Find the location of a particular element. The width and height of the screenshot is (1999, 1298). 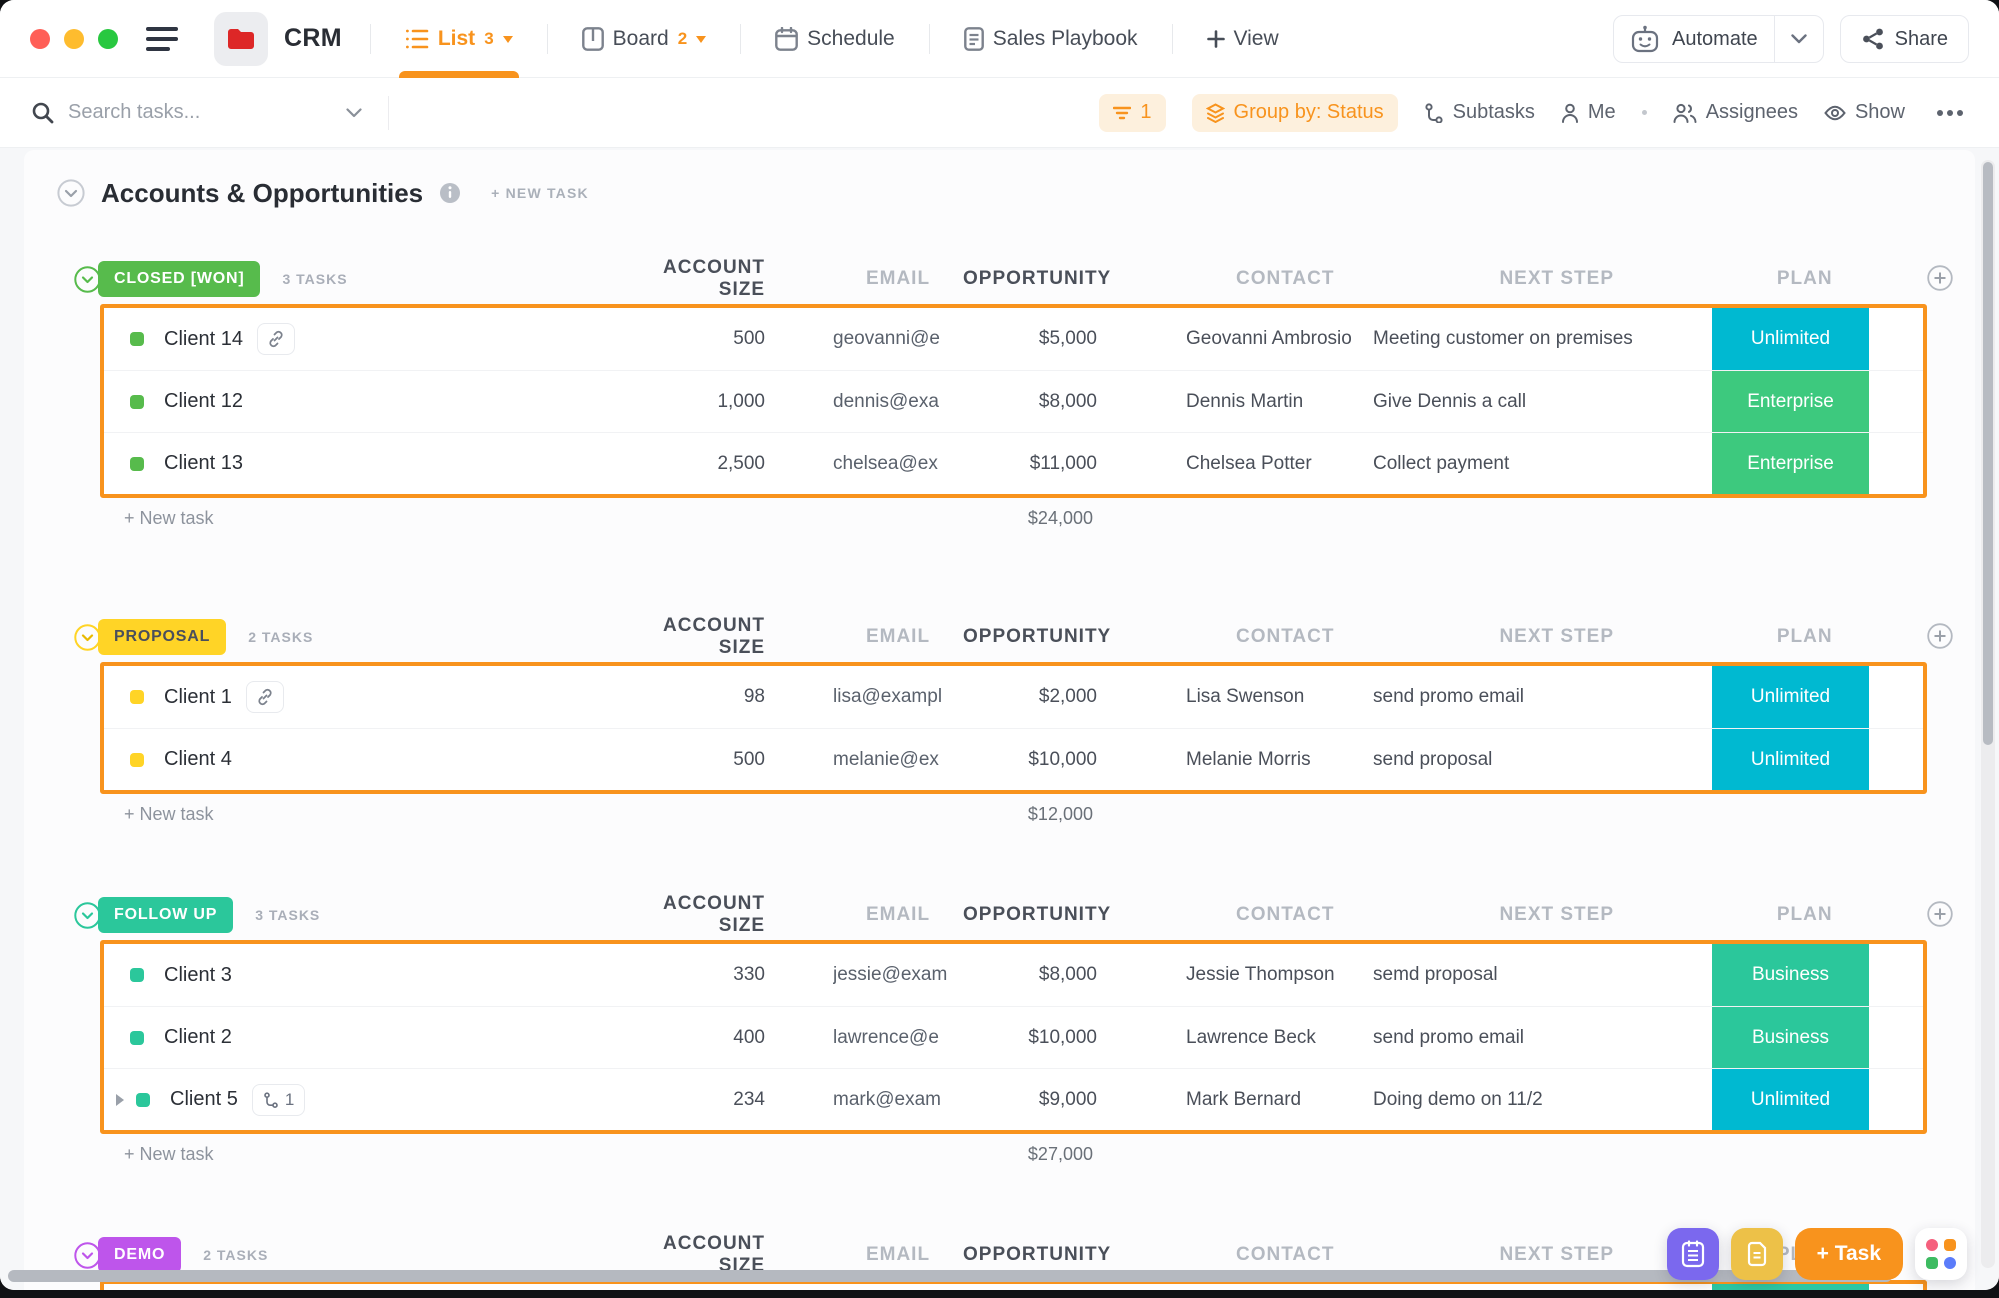

status-badge: CLOSED [WON] is located at coordinates (179, 279).